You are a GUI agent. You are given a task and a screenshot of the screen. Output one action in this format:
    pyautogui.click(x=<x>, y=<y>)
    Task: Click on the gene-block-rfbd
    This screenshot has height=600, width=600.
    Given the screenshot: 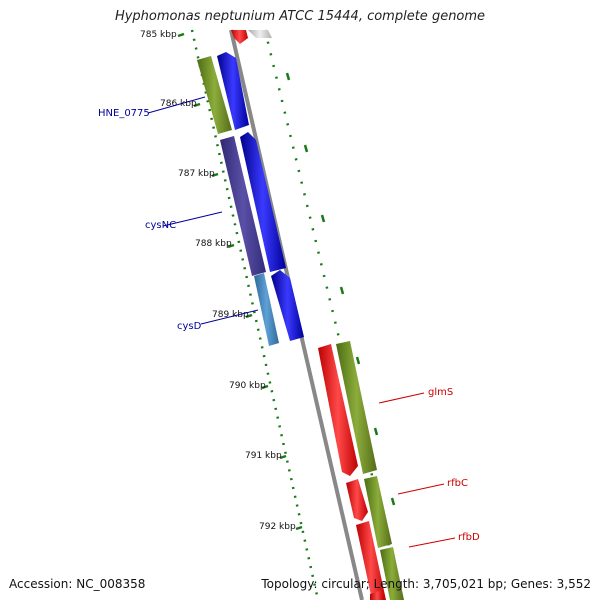 What is the action you would take?
    pyautogui.click(x=392, y=573)
    